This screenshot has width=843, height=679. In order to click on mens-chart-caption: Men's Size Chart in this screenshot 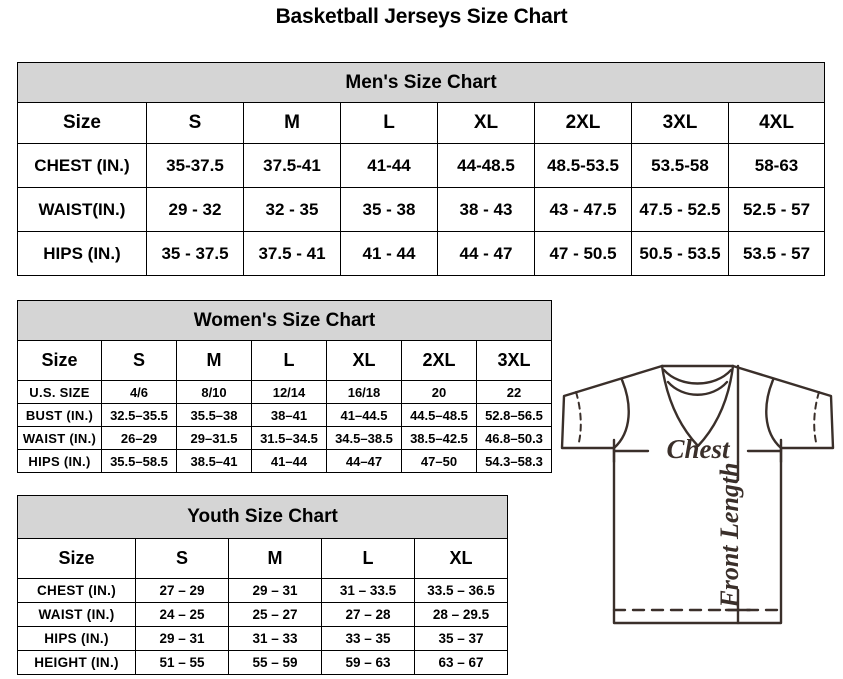, I will do `click(421, 82)`.